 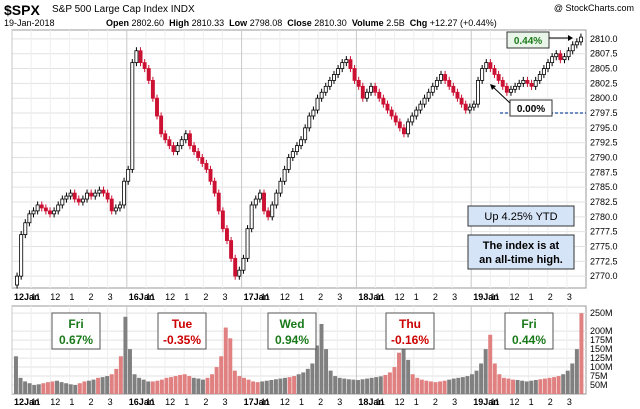 What do you see at coordinates (182, 324) in the screenshot?
I see `day-change-day: Tue` at bounding box center [182, 324].